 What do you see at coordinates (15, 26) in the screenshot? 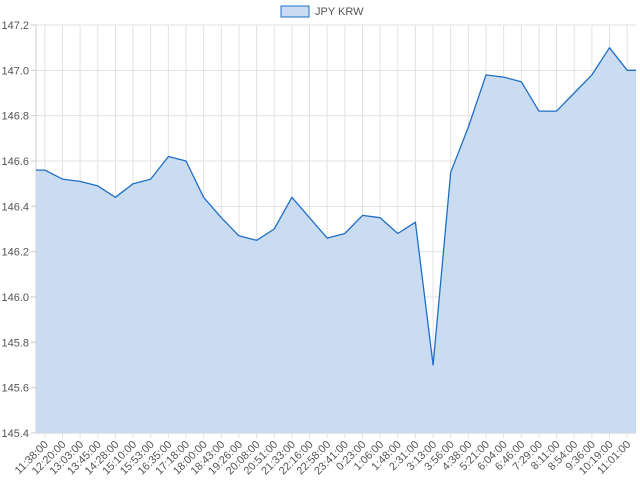
I see `y-tick-label: 147.2` at bounding box center [15, 26].